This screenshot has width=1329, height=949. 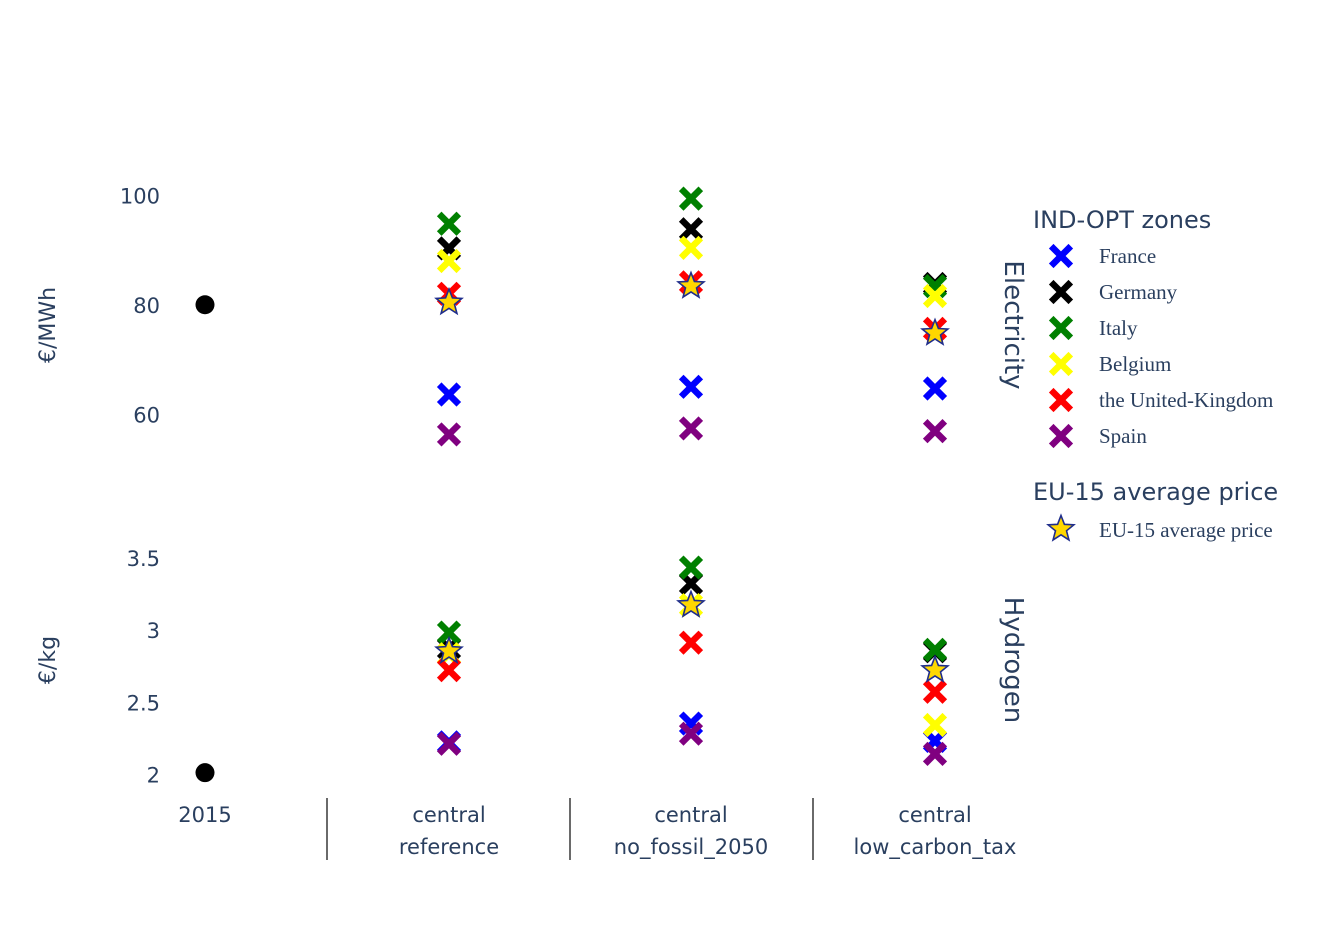 What do you see at coordinates (1186, 400) in the screenshot?
I see `legend-label: the United-Kingdom` at bounding box center [1186, 400].